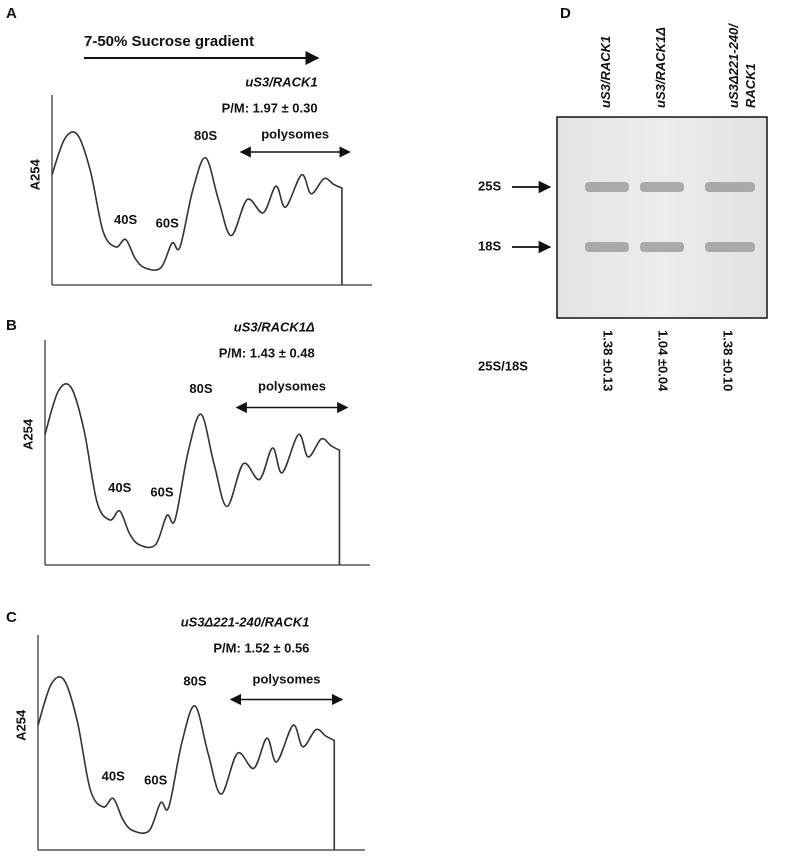 Image resolution: width=800 pixels, height=864 pixels. What do you see at coordinates (663, 361) in the screenshot?
I see `ratio-value: 1.04 ±0.04` at bounding box center [663, 361].